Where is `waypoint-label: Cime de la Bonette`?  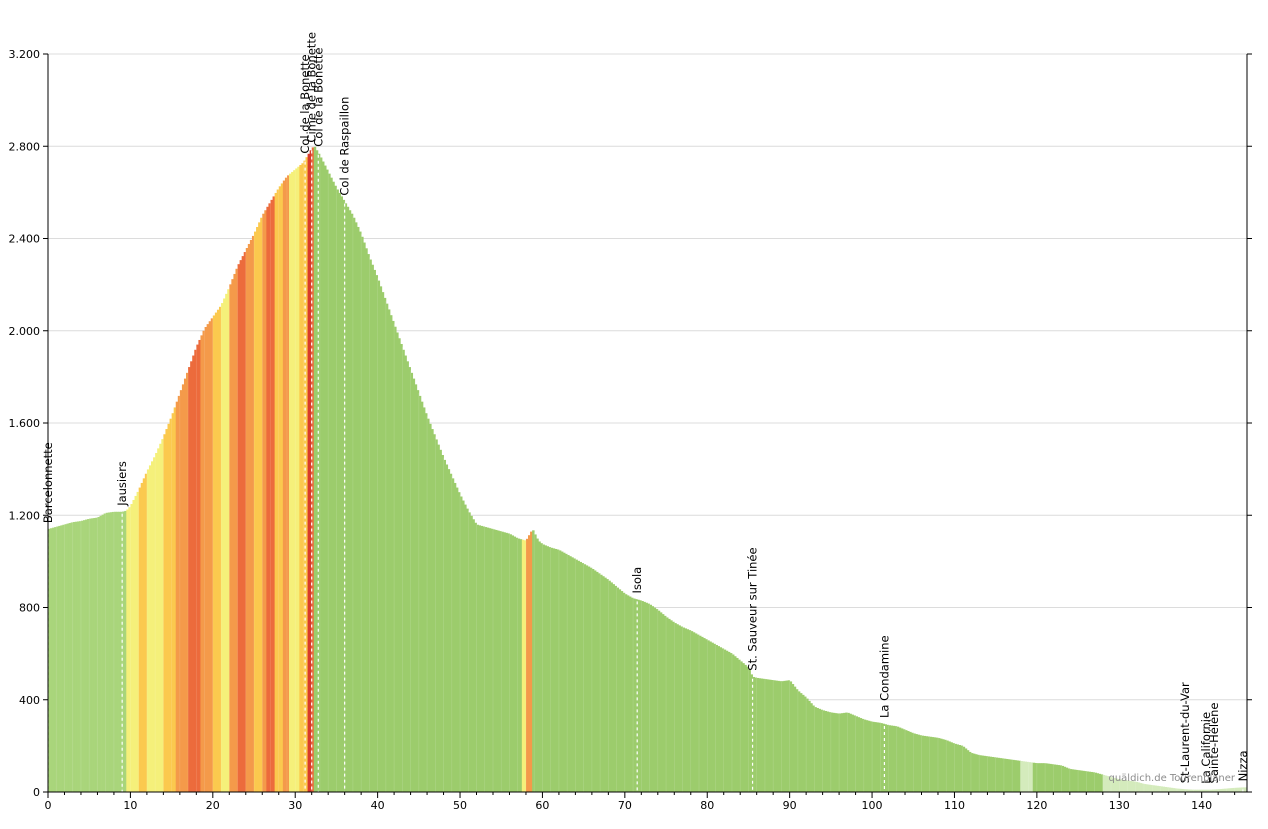 waypoint-label: Cime de la Bonette is located at coordinates (312, 87).